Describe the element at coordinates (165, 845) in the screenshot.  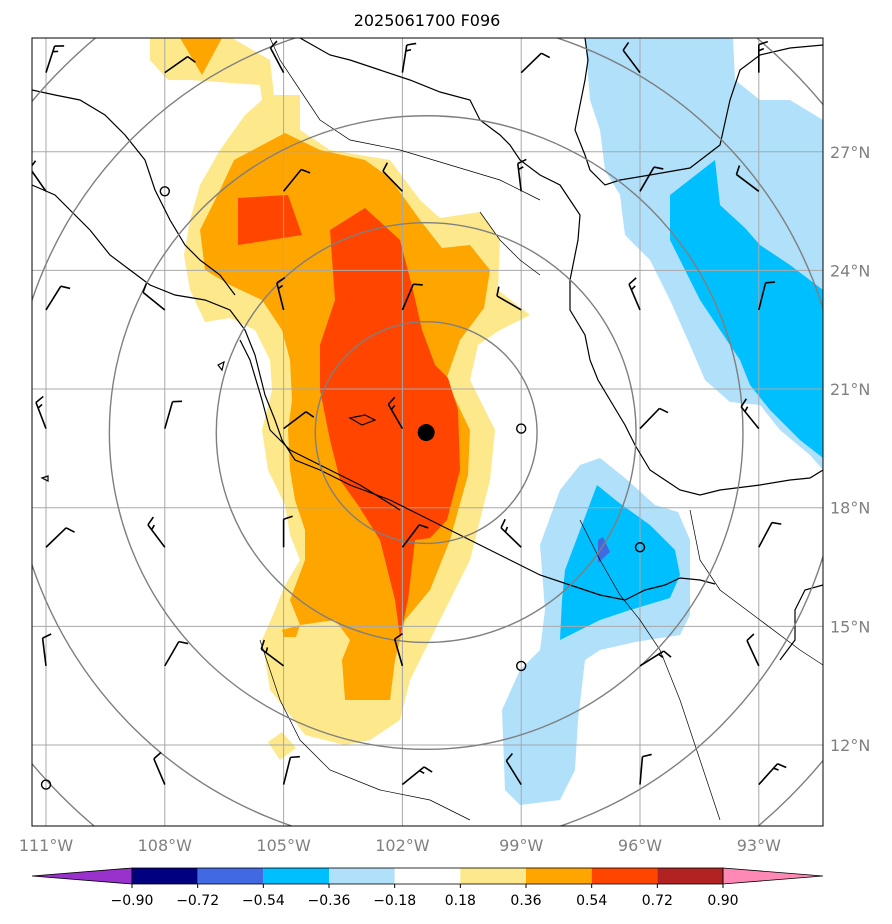
I see `lon-tick-label: 108°W` at that location.